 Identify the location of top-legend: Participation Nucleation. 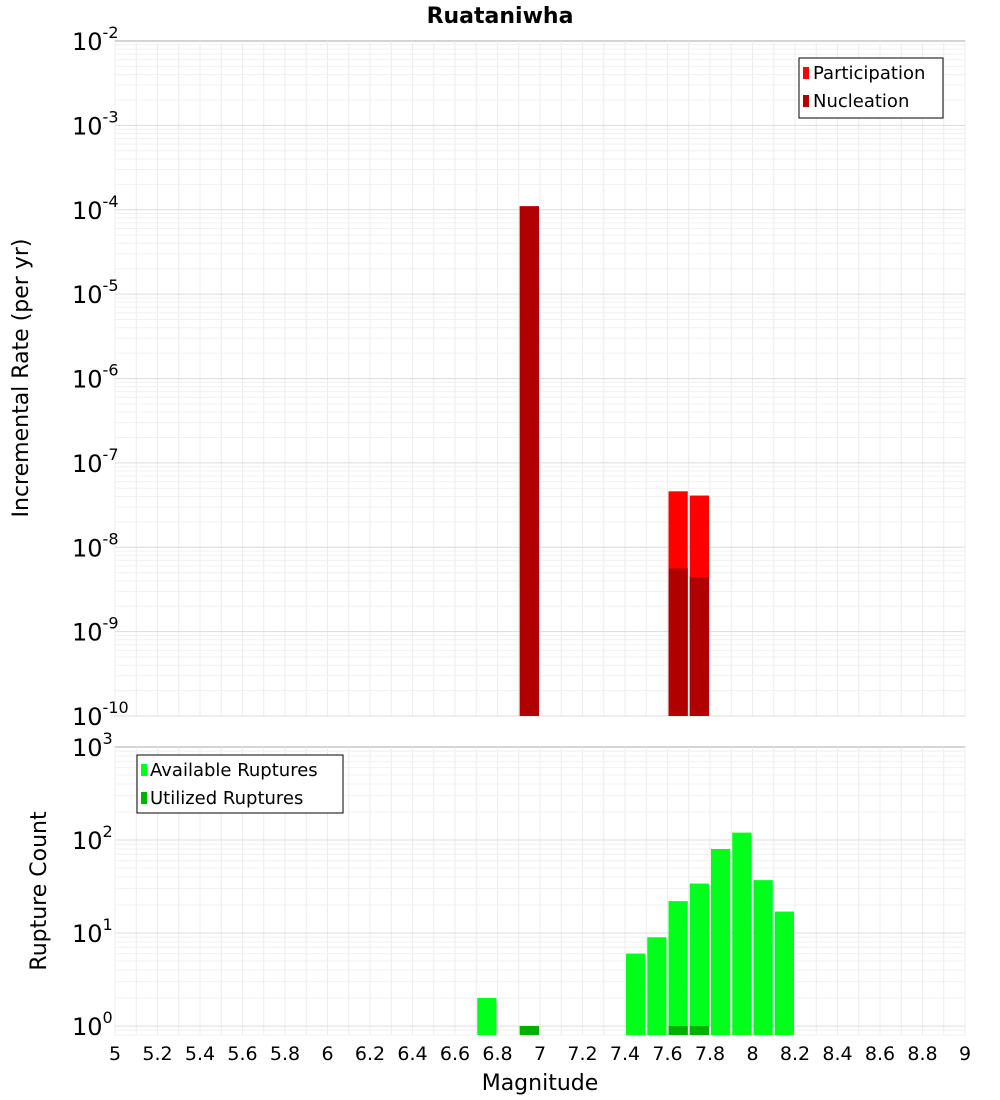
(871, 88).